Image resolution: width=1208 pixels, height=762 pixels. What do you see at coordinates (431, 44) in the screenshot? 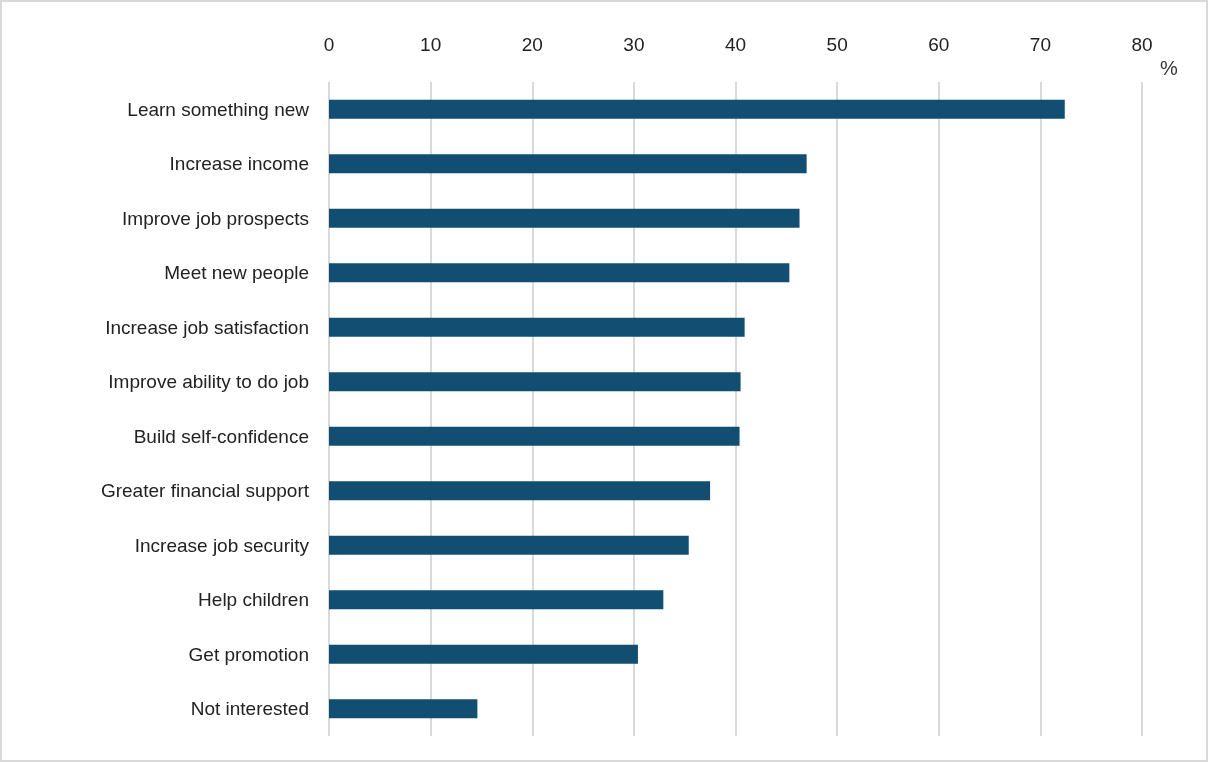
I see `x-tick-label: 10` at bounding box center [431, 44].